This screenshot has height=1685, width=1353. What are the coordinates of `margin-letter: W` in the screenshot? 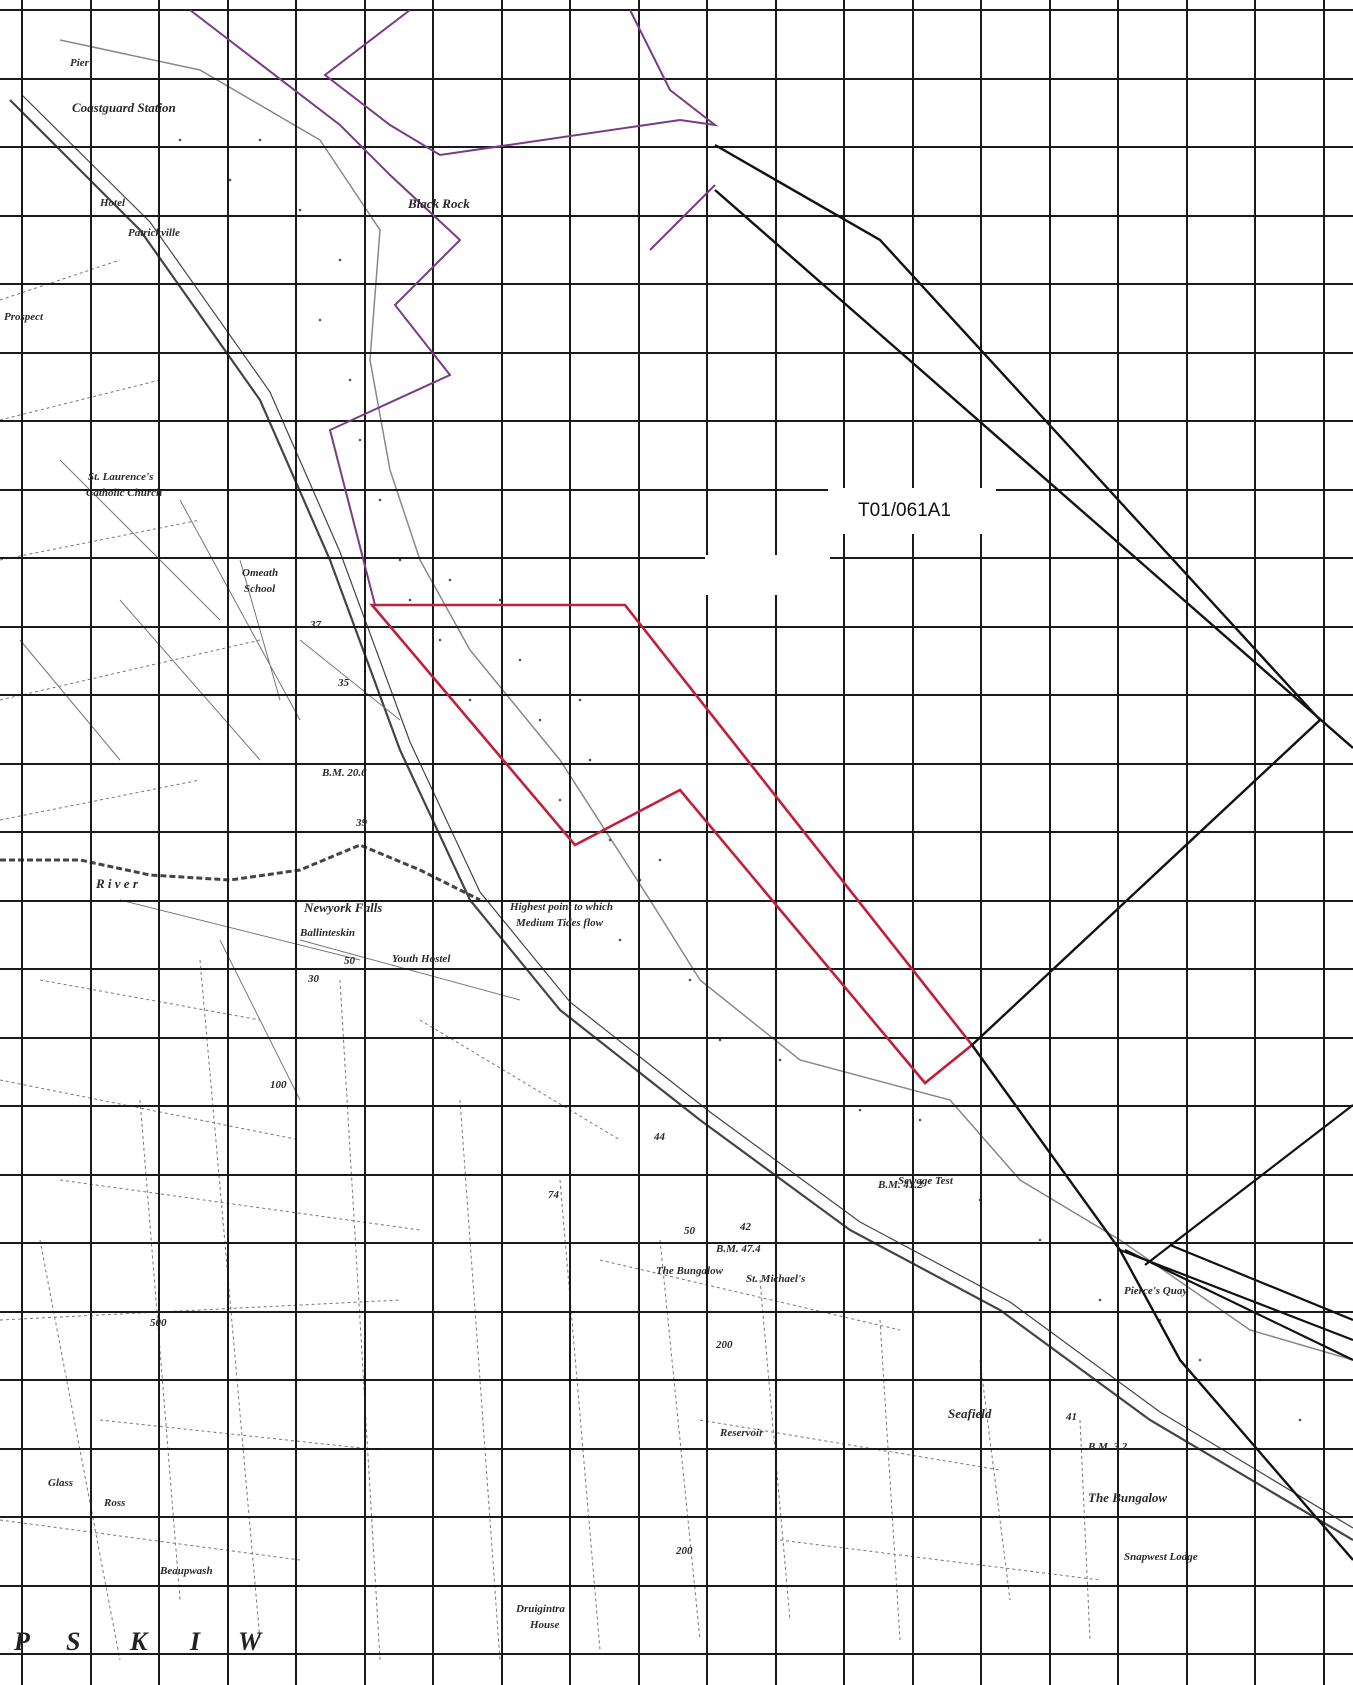 It's located at (250, 1641).